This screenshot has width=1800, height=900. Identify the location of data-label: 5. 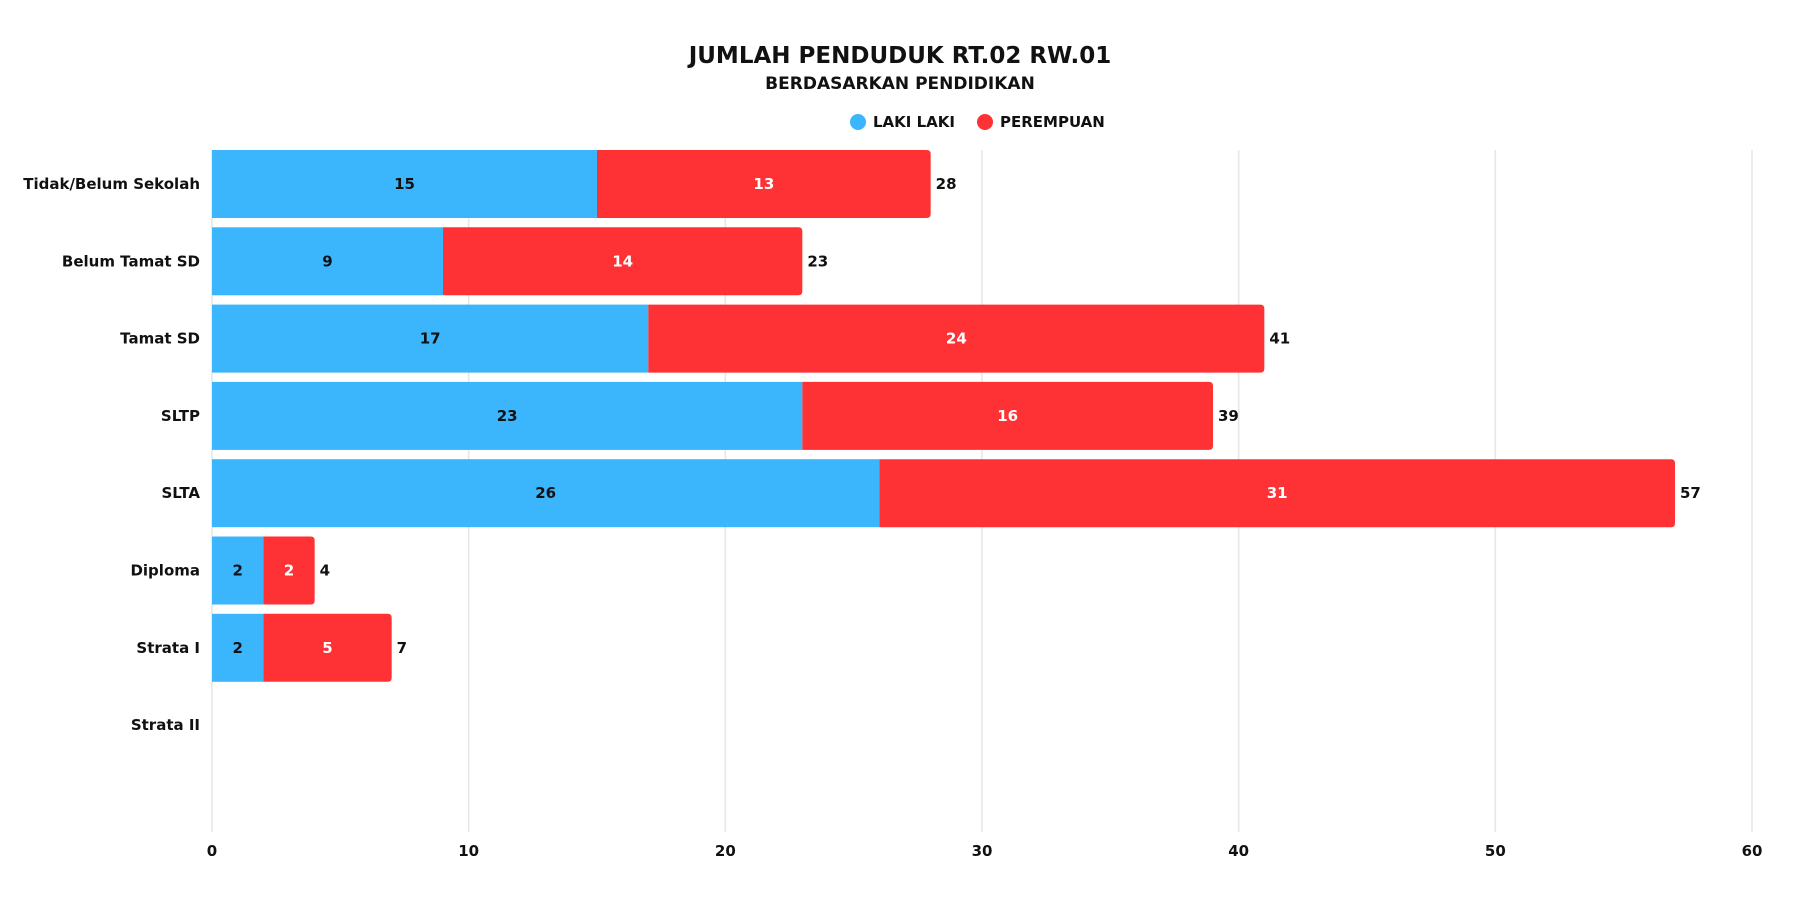
(327, 648).